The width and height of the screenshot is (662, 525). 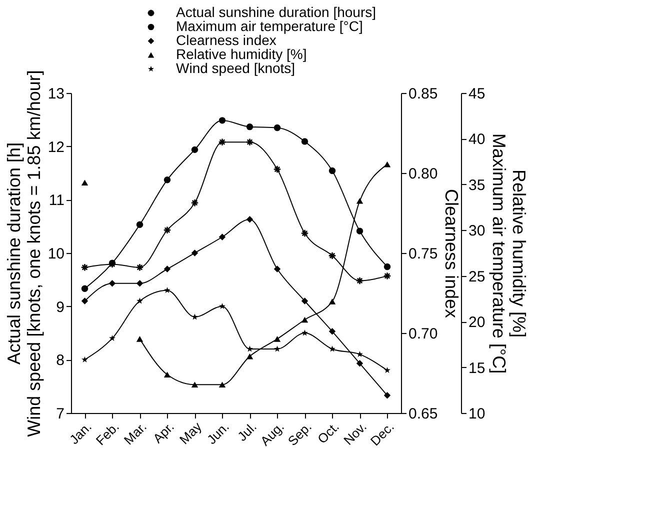 I want to click on y2-axis-title: Clearness index, so click(x=452, y=253).